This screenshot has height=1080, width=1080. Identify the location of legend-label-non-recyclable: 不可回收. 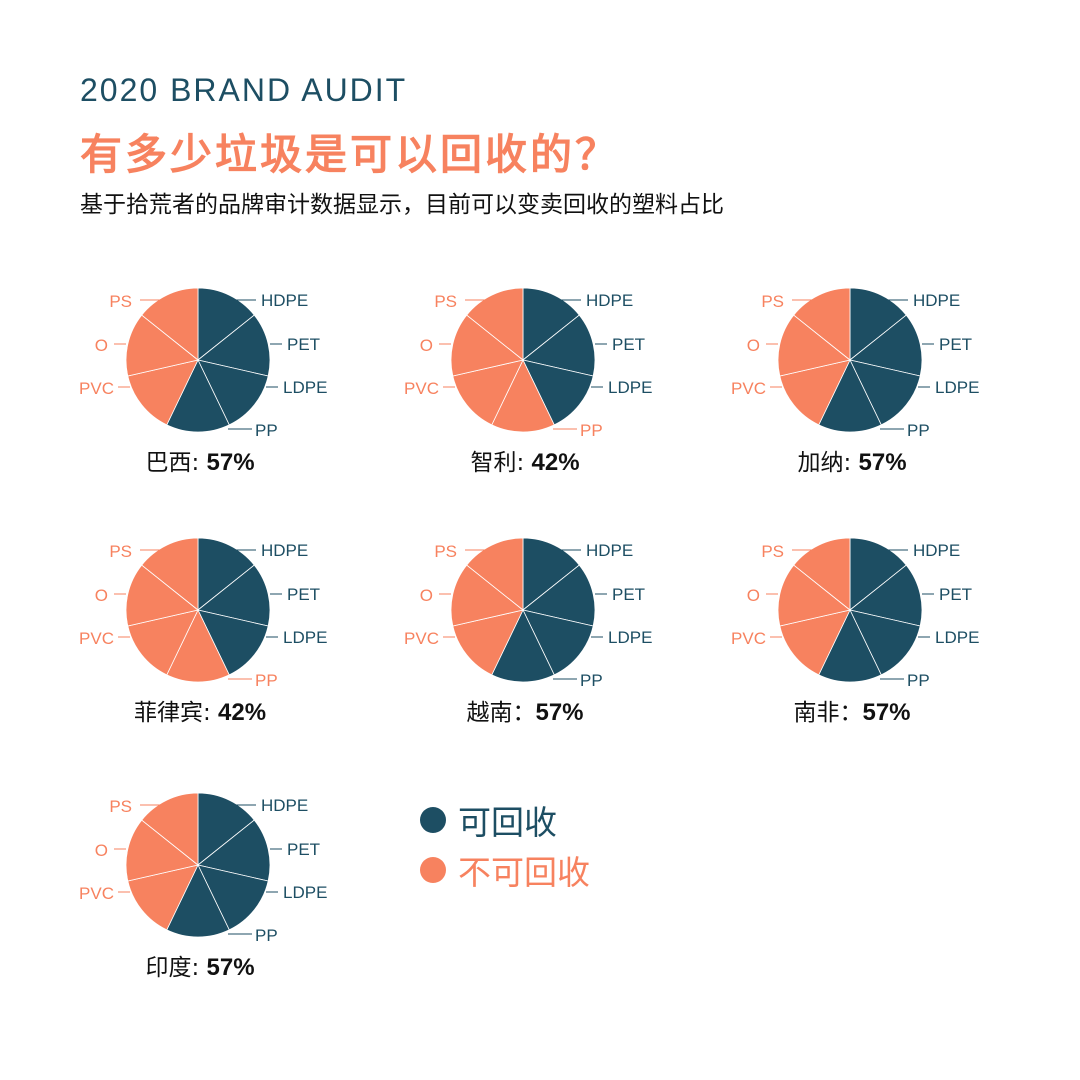
(524, 872).